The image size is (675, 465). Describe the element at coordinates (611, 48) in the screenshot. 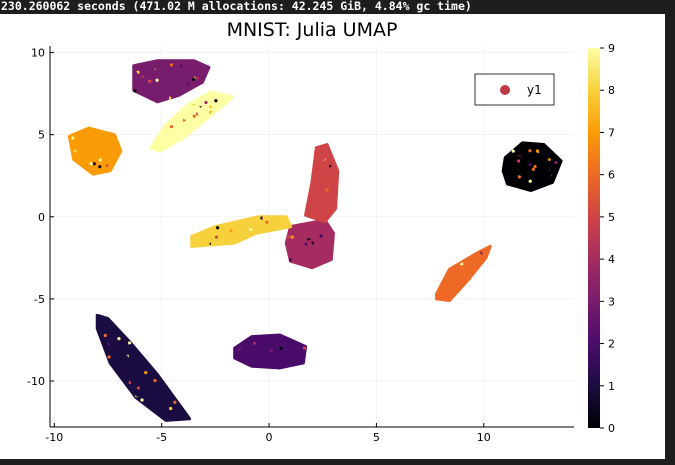

I see `colorbar-tick-label: 9` at that location.